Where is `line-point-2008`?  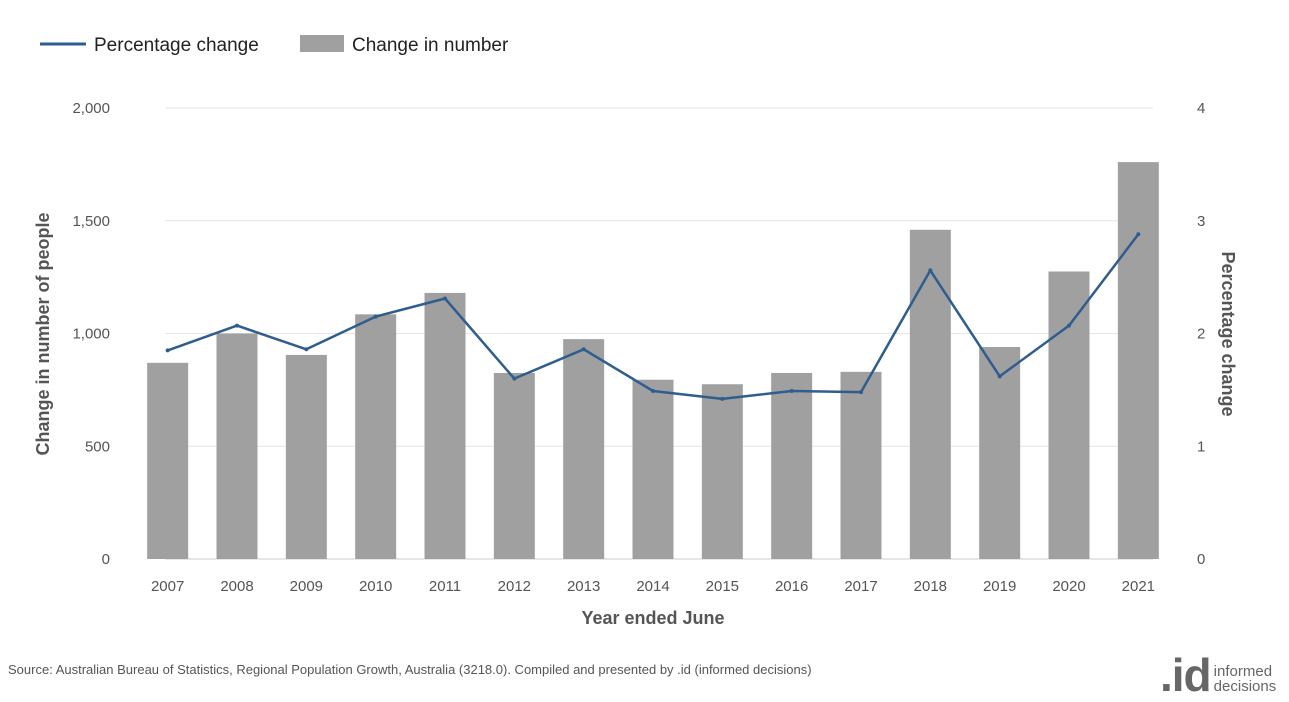 line-point-2008 is located at coordinates (237, 325).